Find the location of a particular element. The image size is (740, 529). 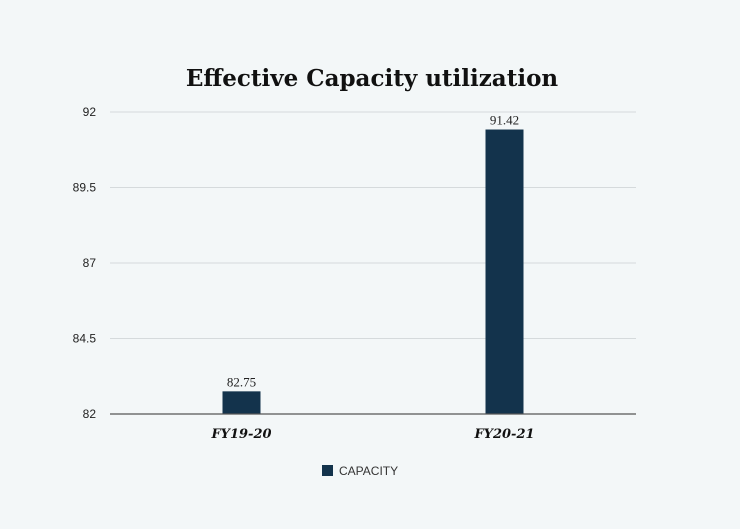

legend-label-capacity: CAPACITY is located at coordinates (368, 471).